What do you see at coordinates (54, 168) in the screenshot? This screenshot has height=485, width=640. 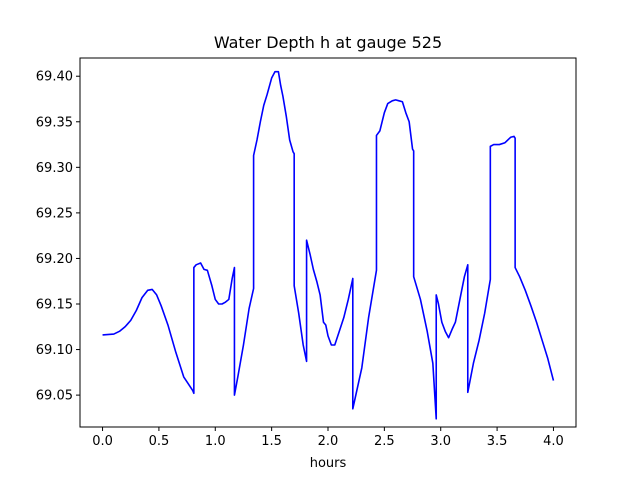 I see `y-tick-label: 69.30` at bounding box center [54, 168].